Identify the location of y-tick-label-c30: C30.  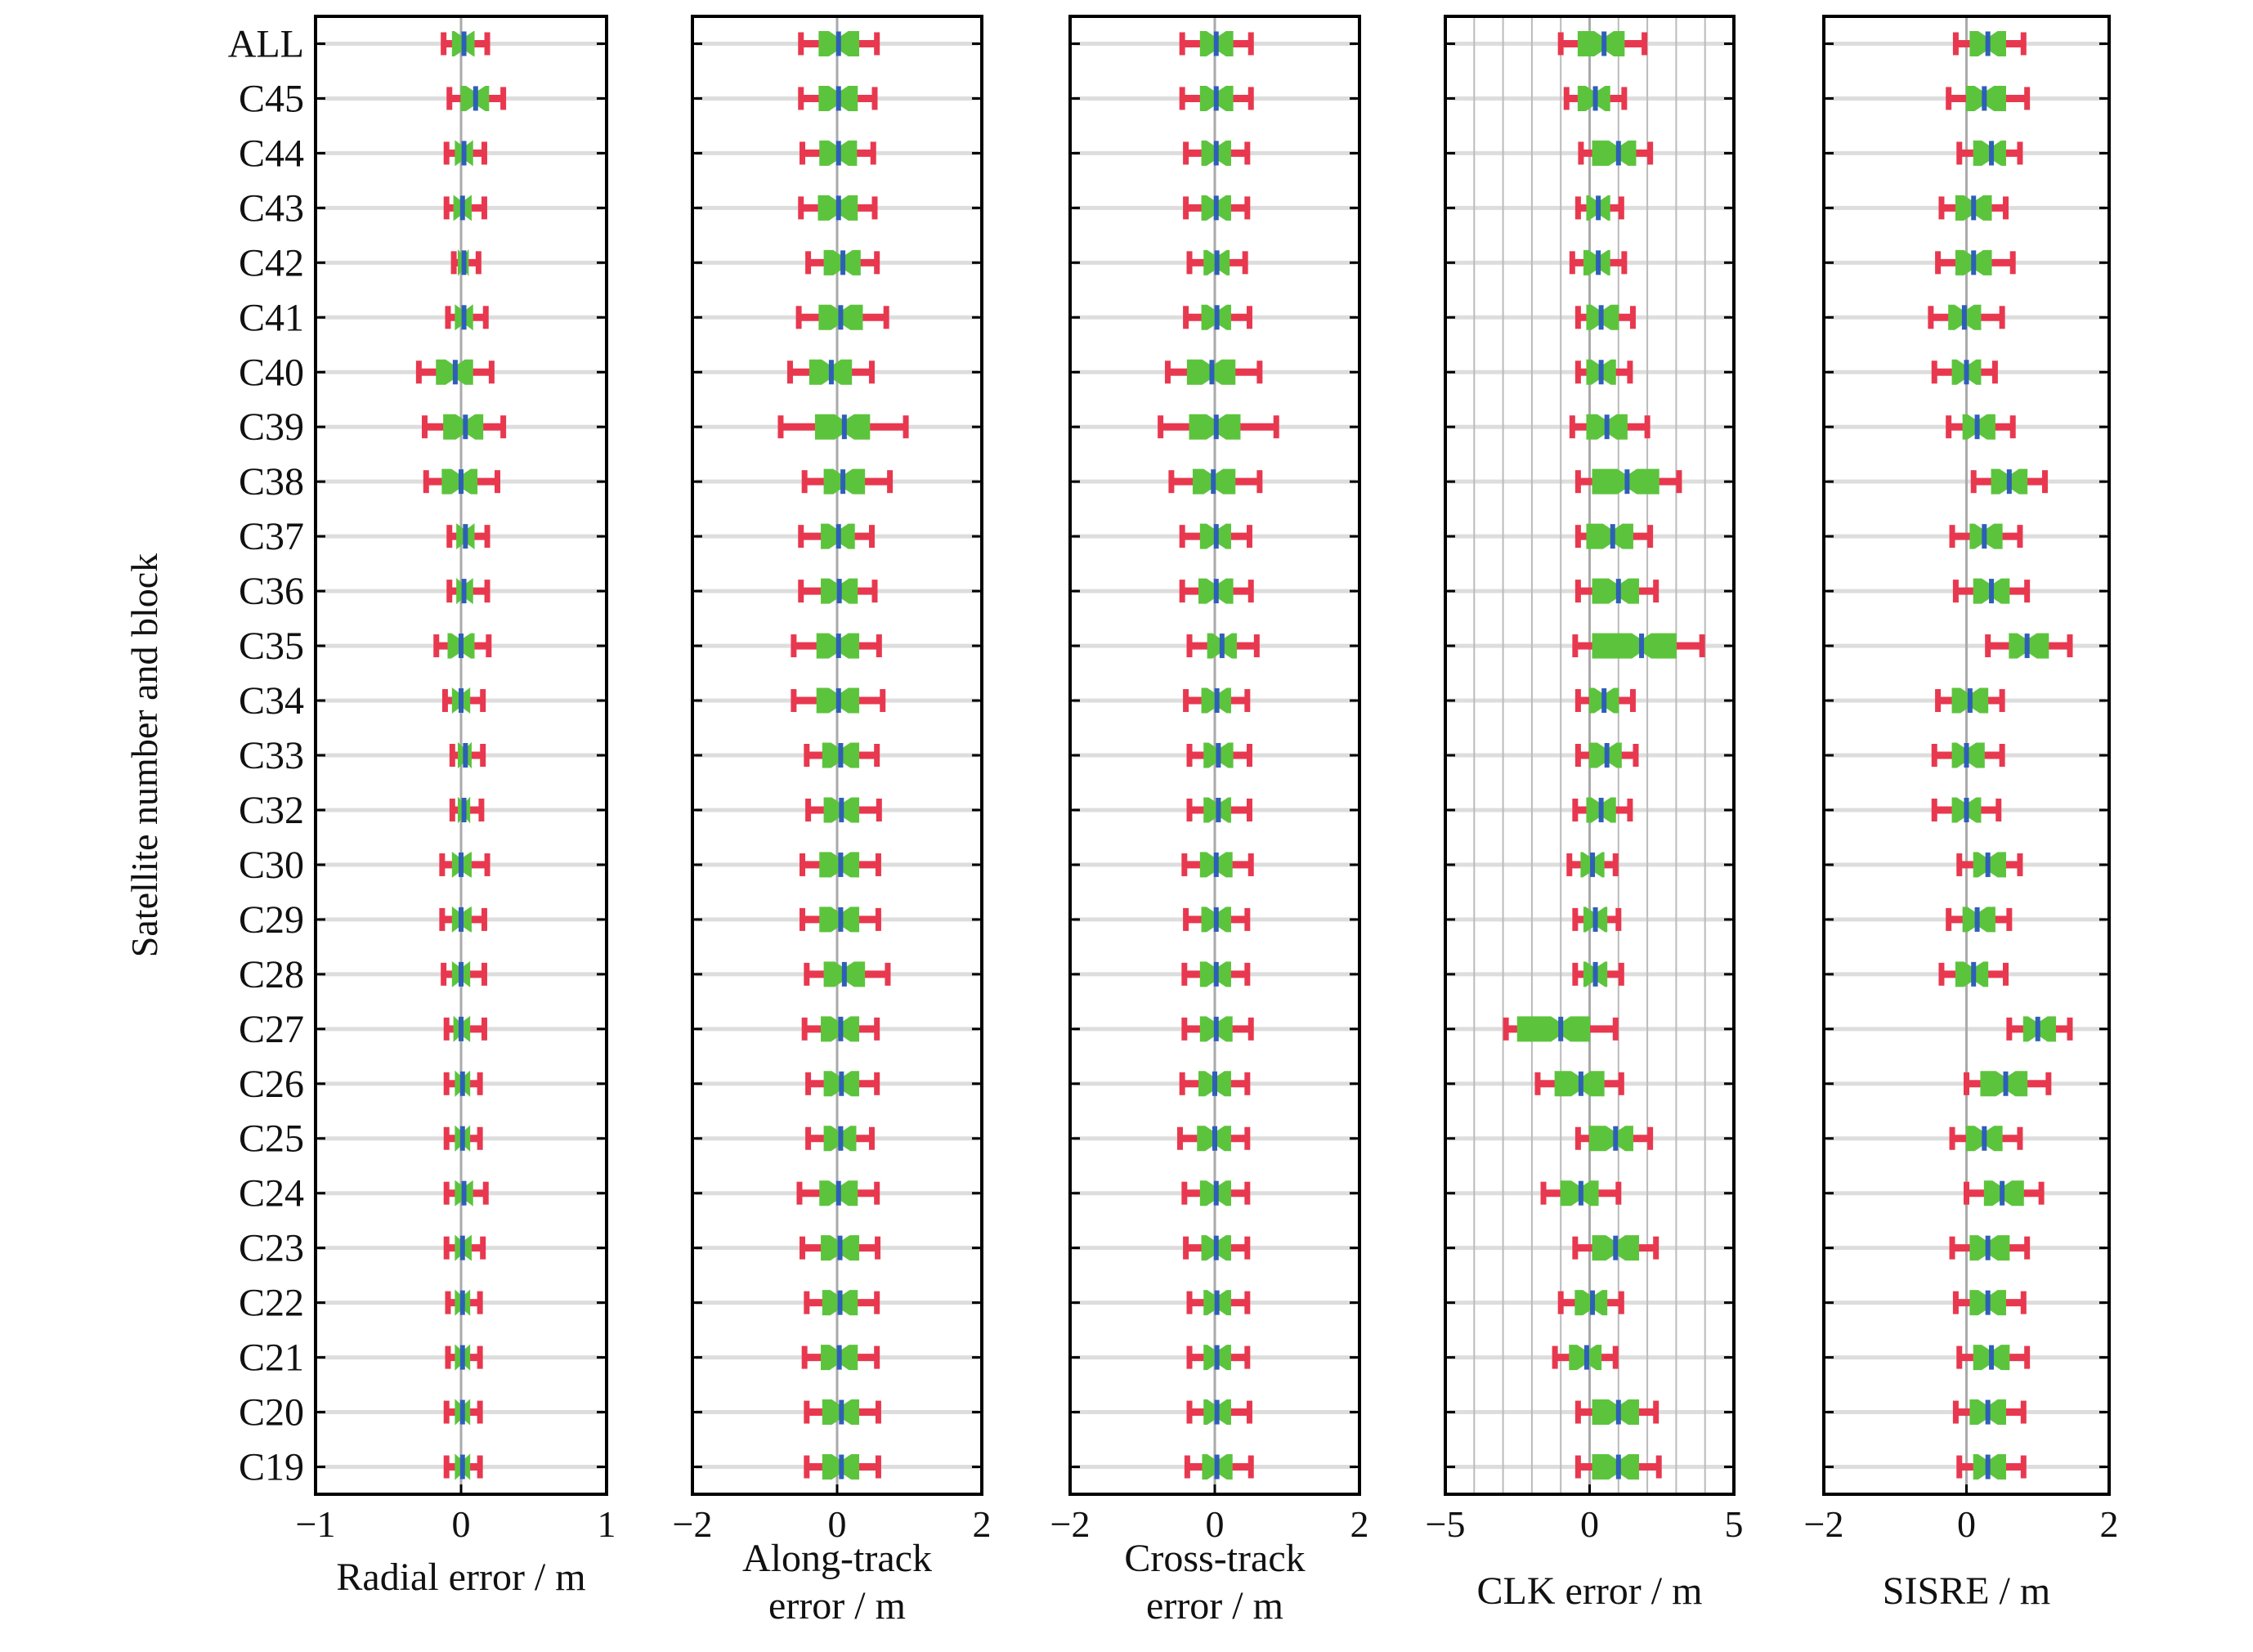
(271, 866).